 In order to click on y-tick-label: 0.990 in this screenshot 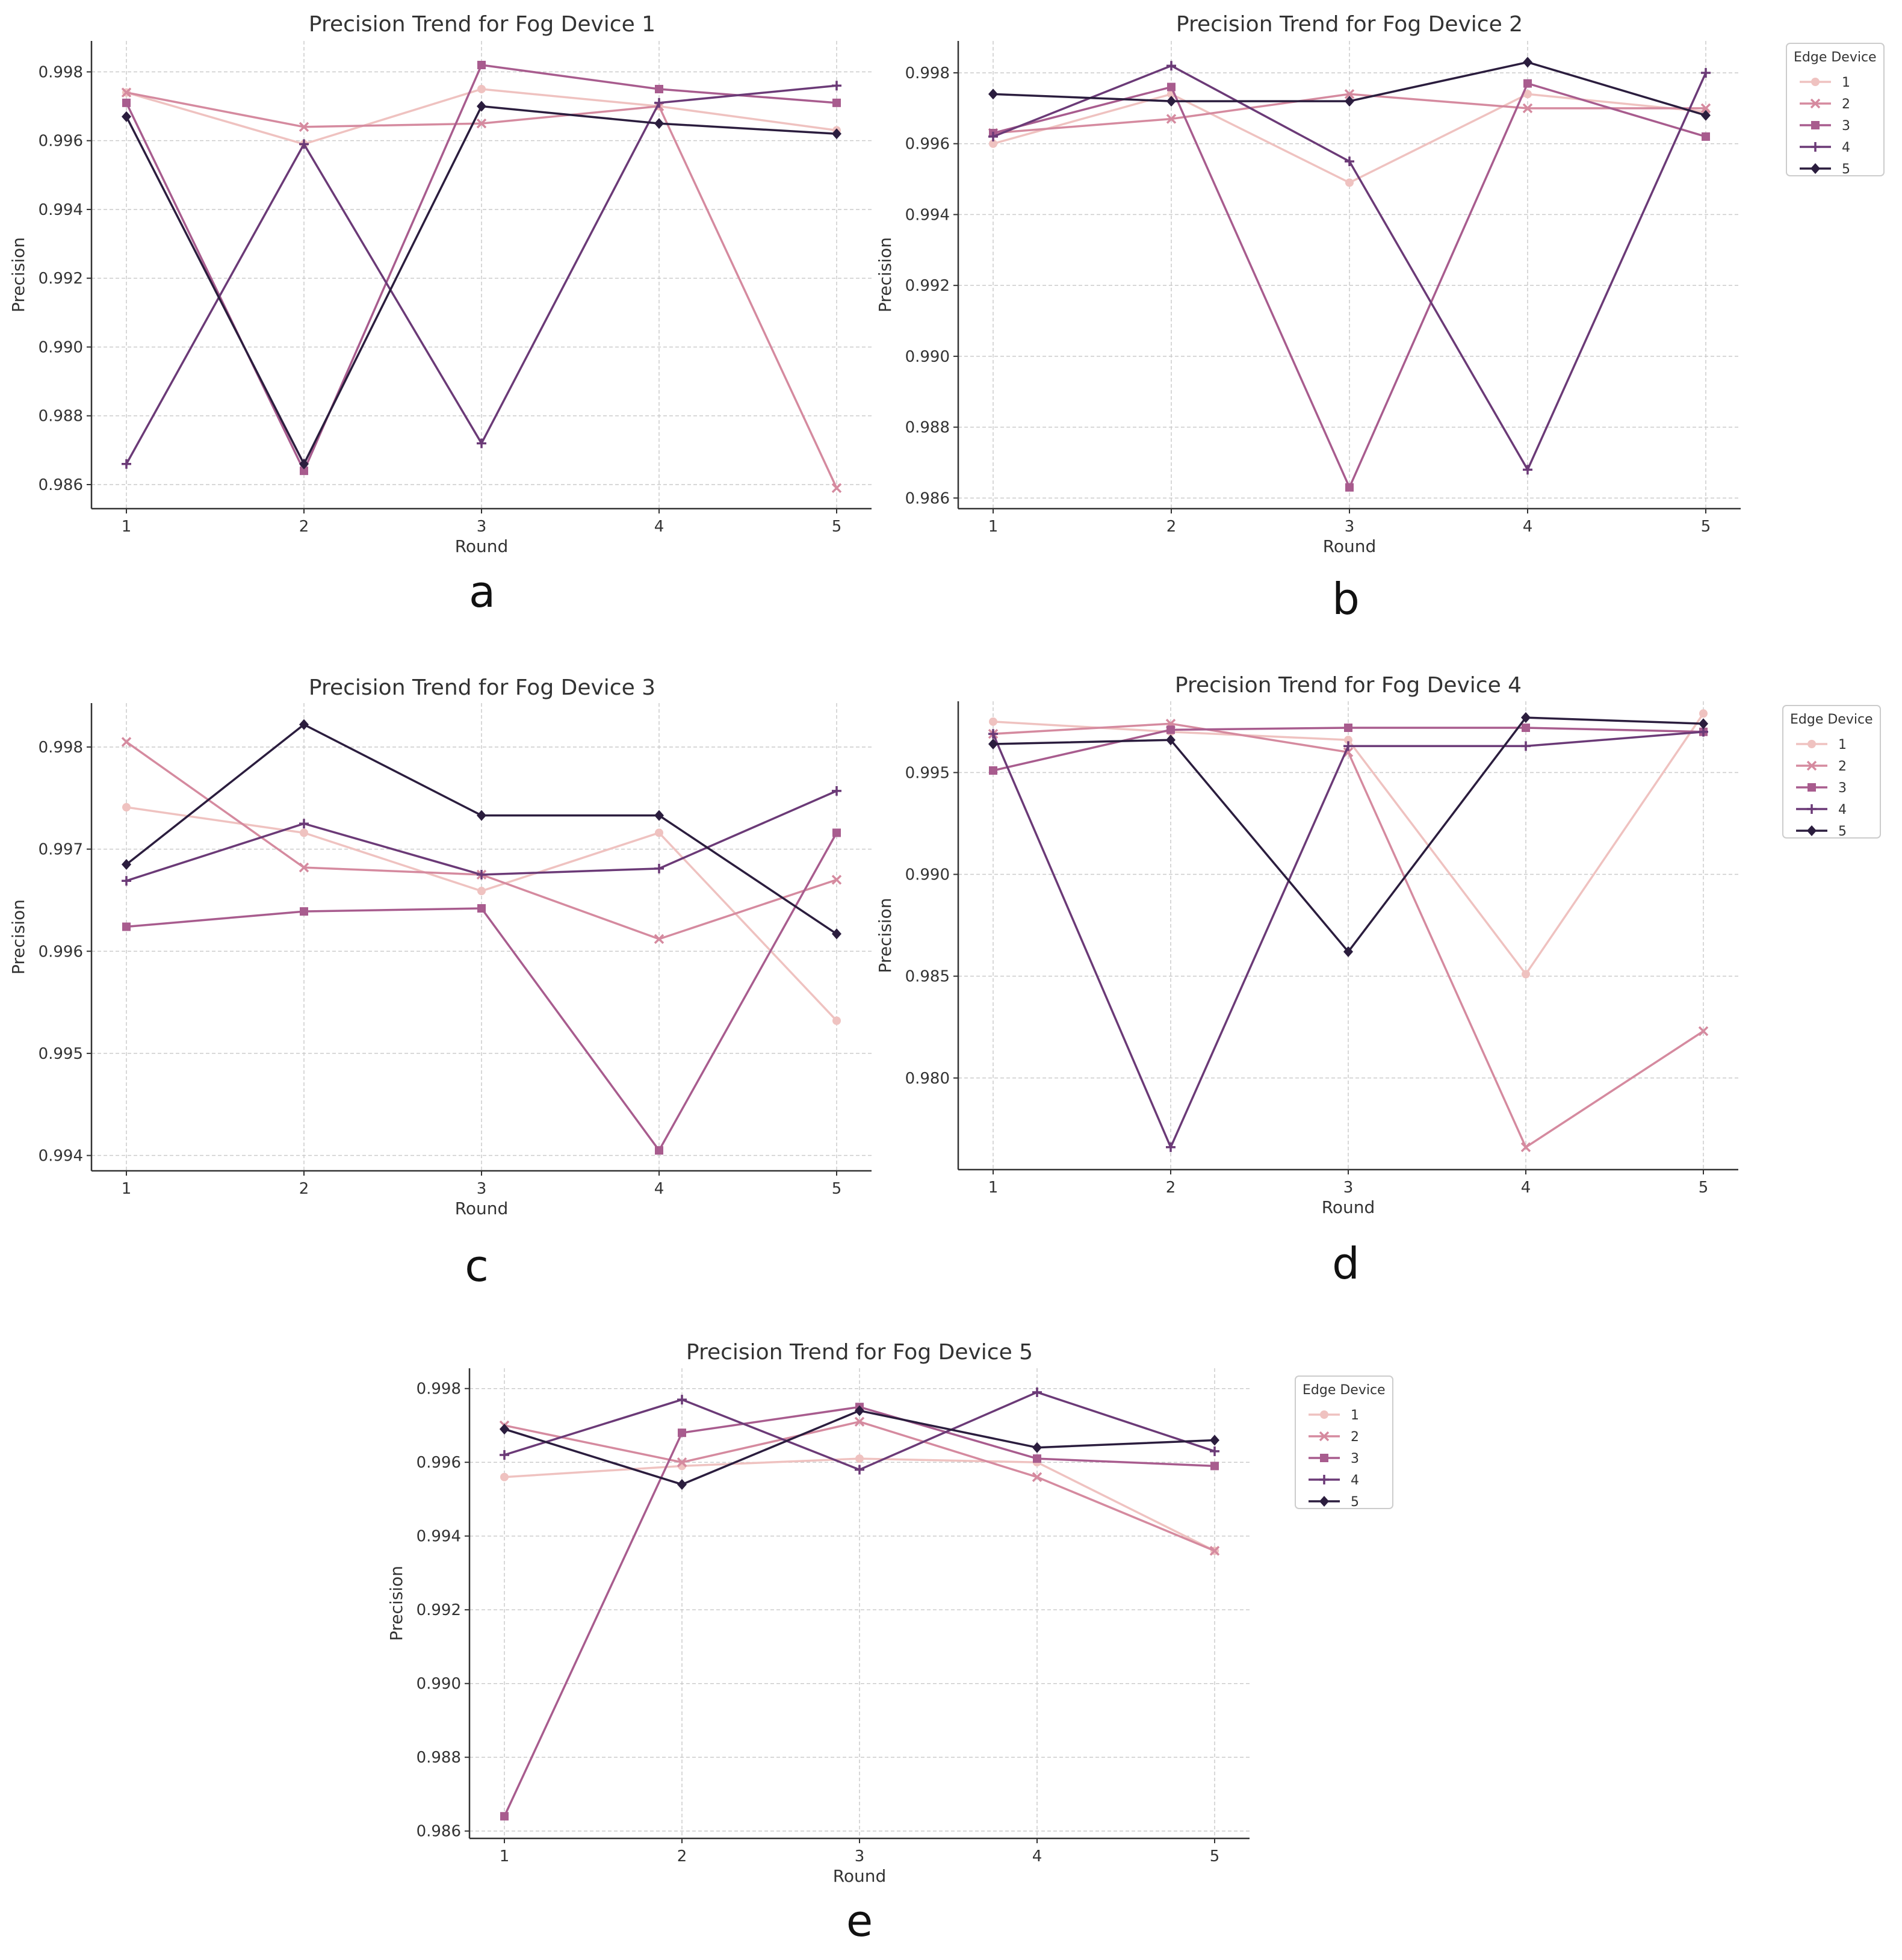, I will do `click(439, 1684)`.